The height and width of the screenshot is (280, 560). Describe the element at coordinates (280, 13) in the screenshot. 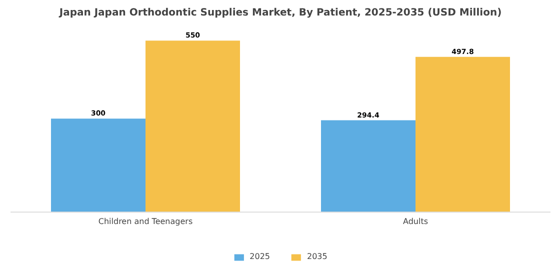

I see `chart-title: Japan Japan Orthodontic Supplies Market, By Patient, 2025-2035 (USD Million)` at that location.